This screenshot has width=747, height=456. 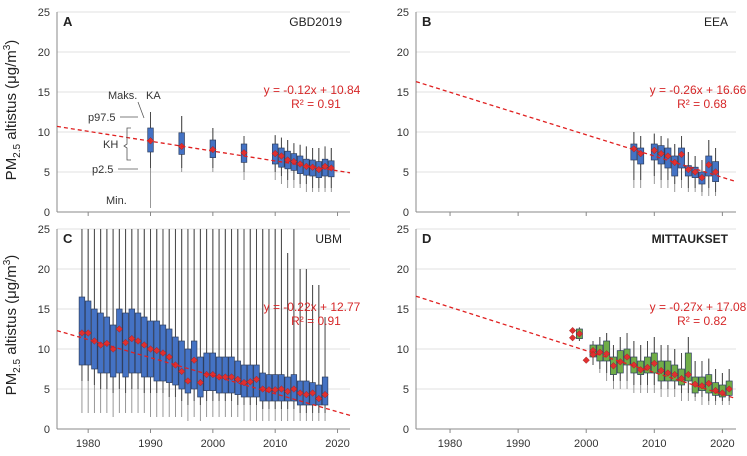 I want to click on legend-iqr-label: KH, so click(x=110, y=145).